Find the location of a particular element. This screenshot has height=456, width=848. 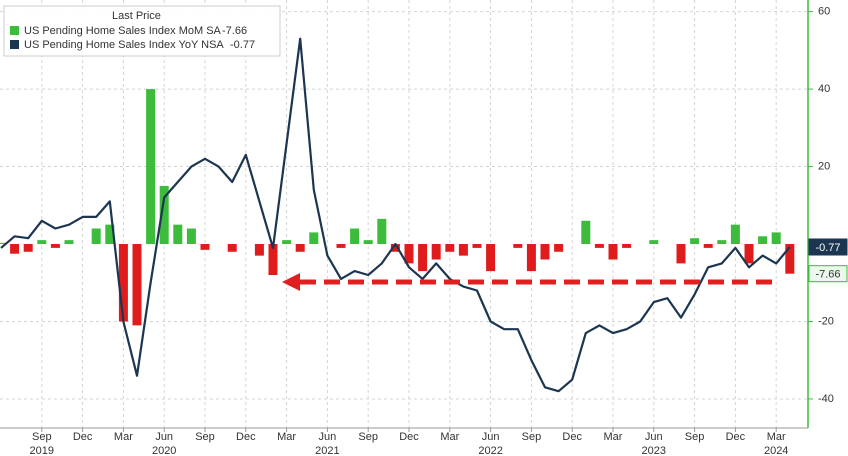

y-tick-label: 20 is located at coordinates (824, 166).